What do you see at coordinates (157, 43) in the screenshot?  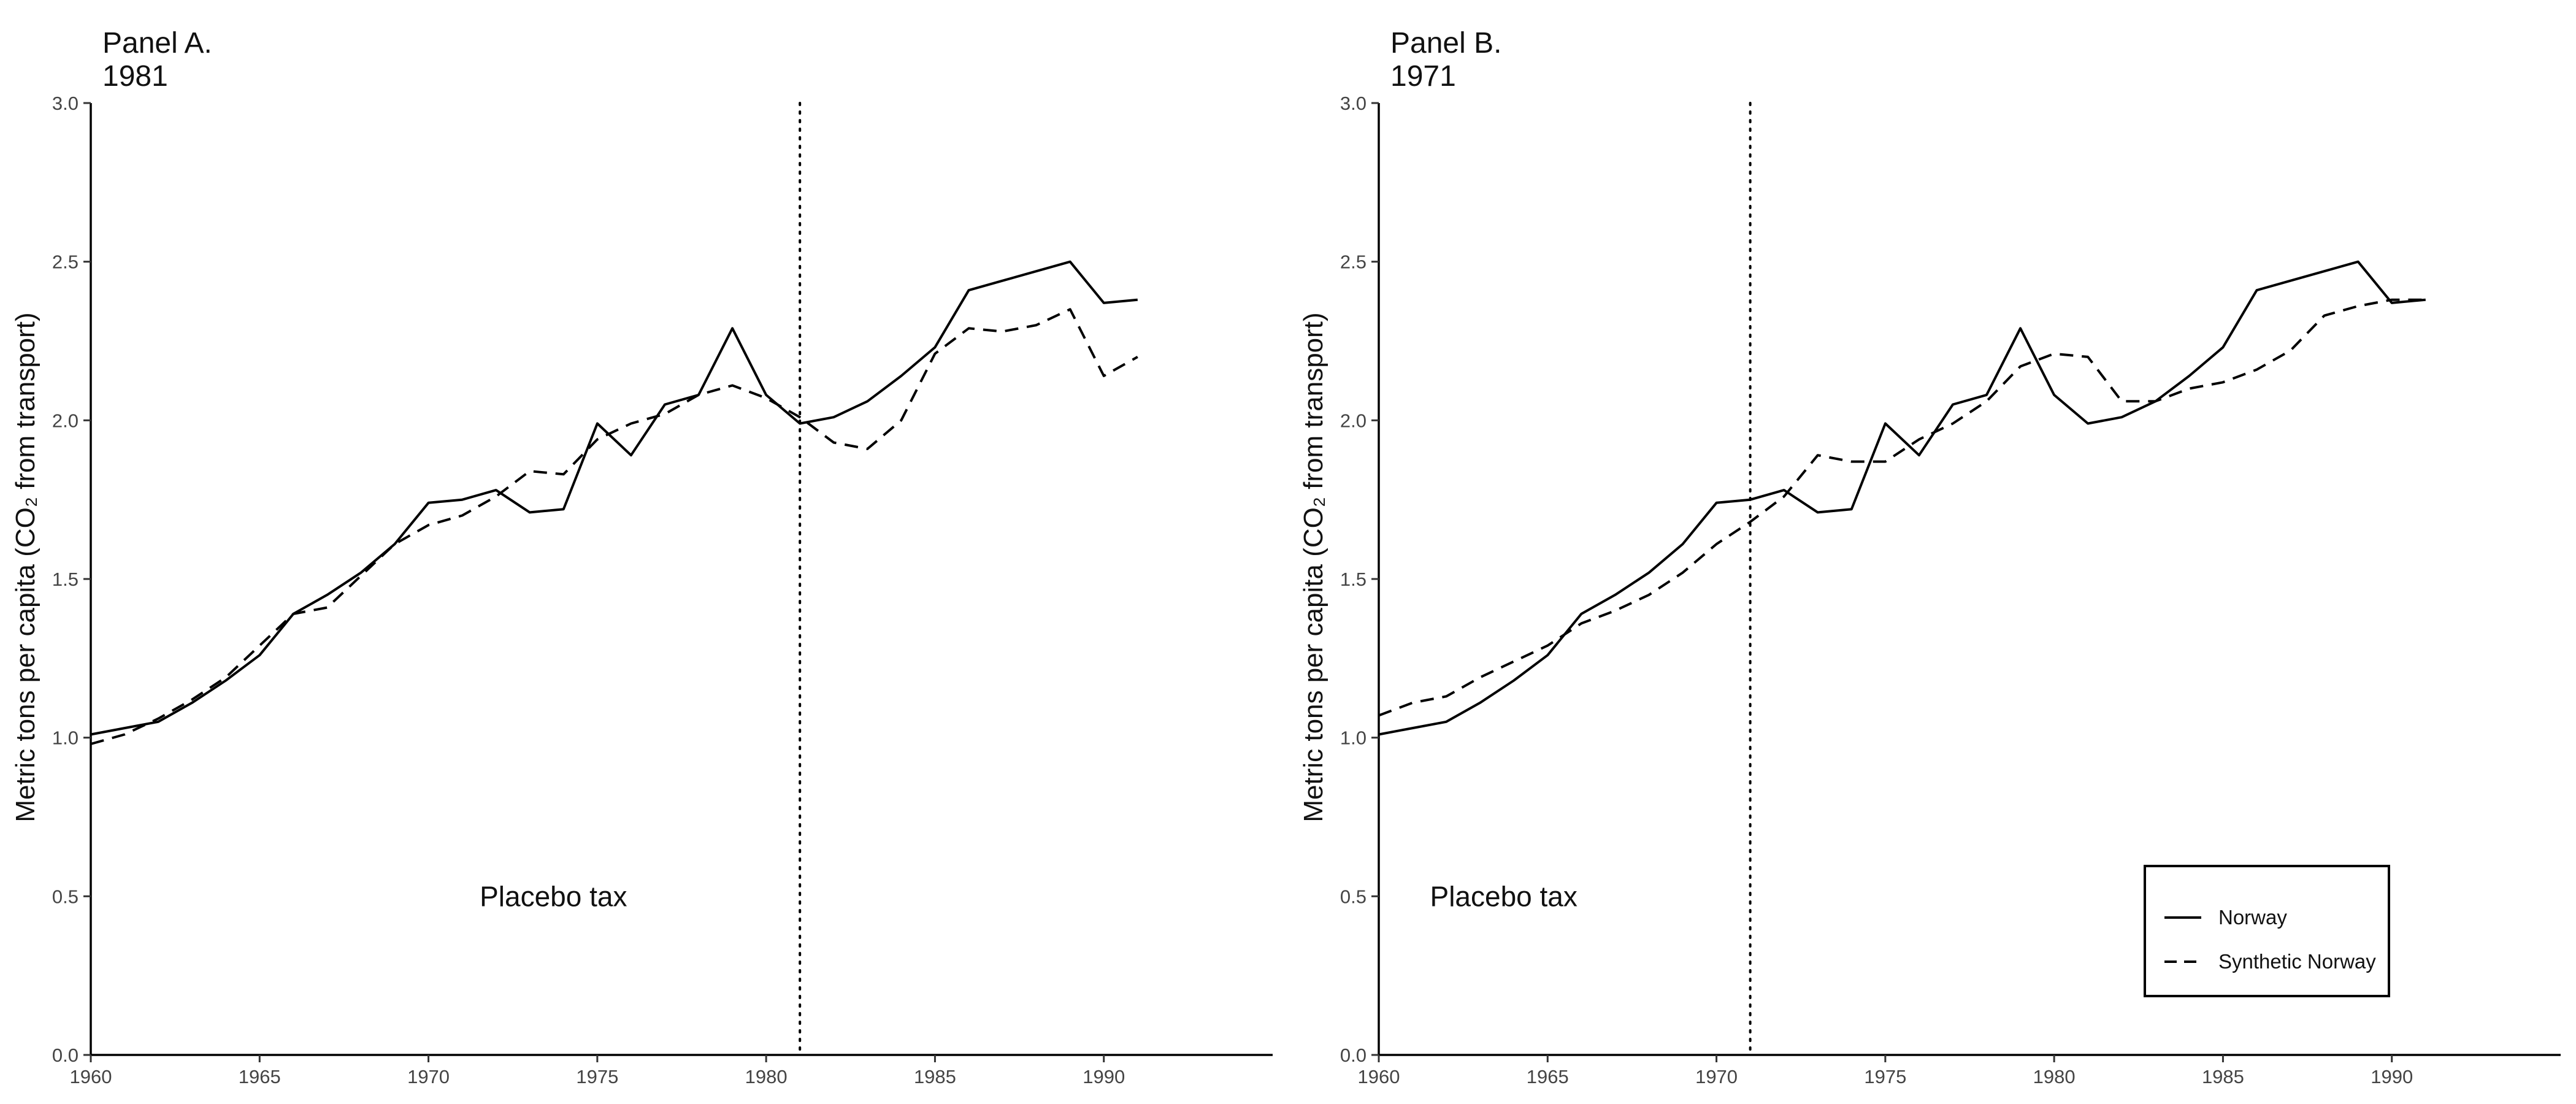 I see `panel-title: Panel A.` at bounding box center [157, 43].